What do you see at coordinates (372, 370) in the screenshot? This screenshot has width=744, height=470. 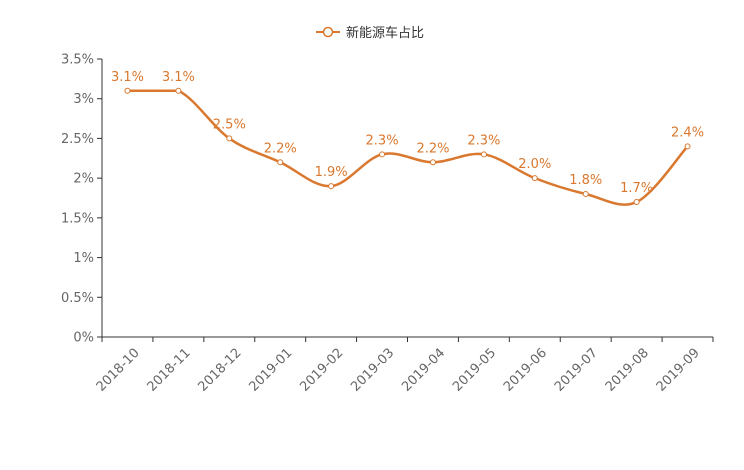 I see `x-tick-label: 2019-03` at bounding box center [372, 370].